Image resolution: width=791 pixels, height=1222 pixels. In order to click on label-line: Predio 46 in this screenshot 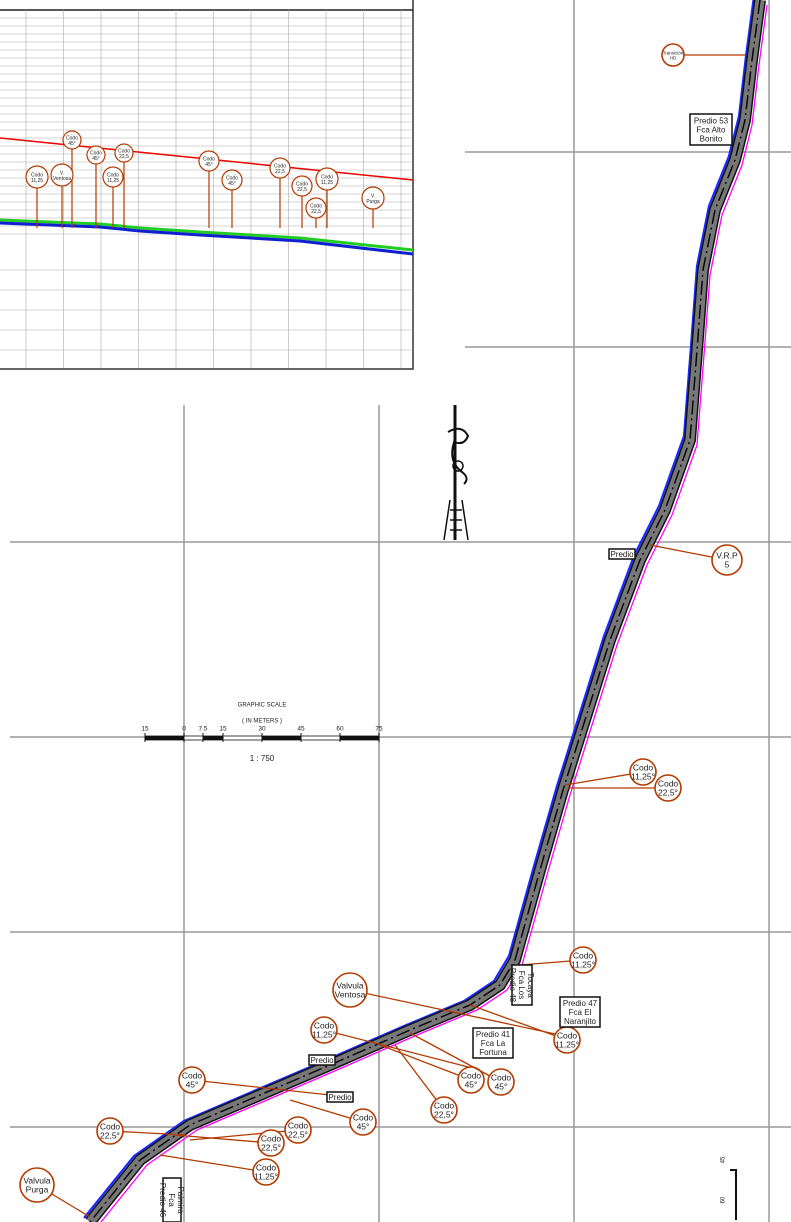, I will do `click(162, 1200)`.